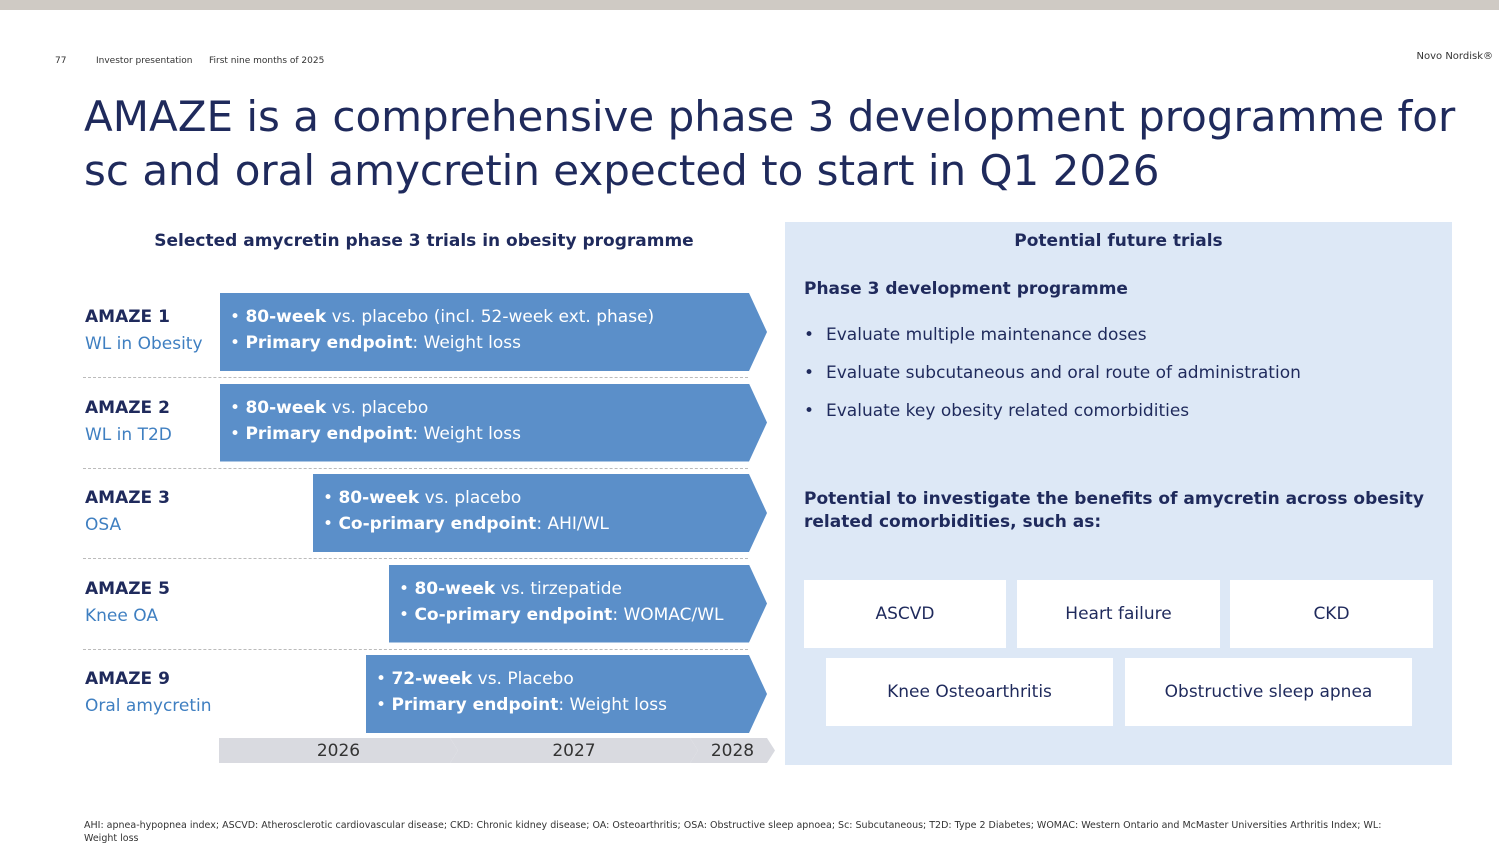 The width and height of the screenshot is (1499, 857). Describe the element at coordinates (572, 524) in the screenshot. I see `bullet-text: : AHI/WL` at that location.